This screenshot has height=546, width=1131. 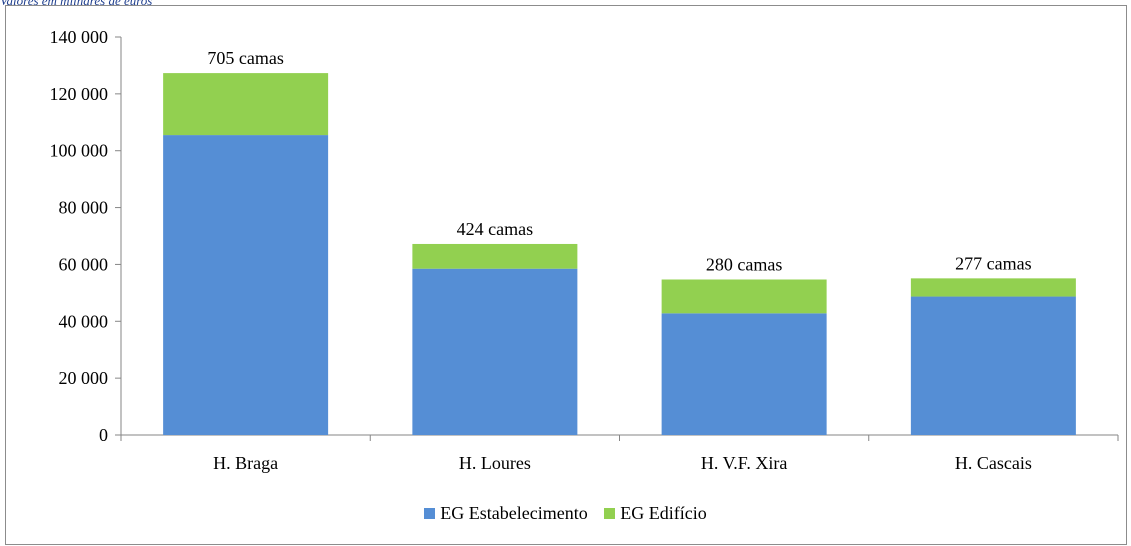 What do you see at coordinates (245, 463) in the screenshot?
I see `x-tick-label: H. Braga` at bounding box center [245, 463].